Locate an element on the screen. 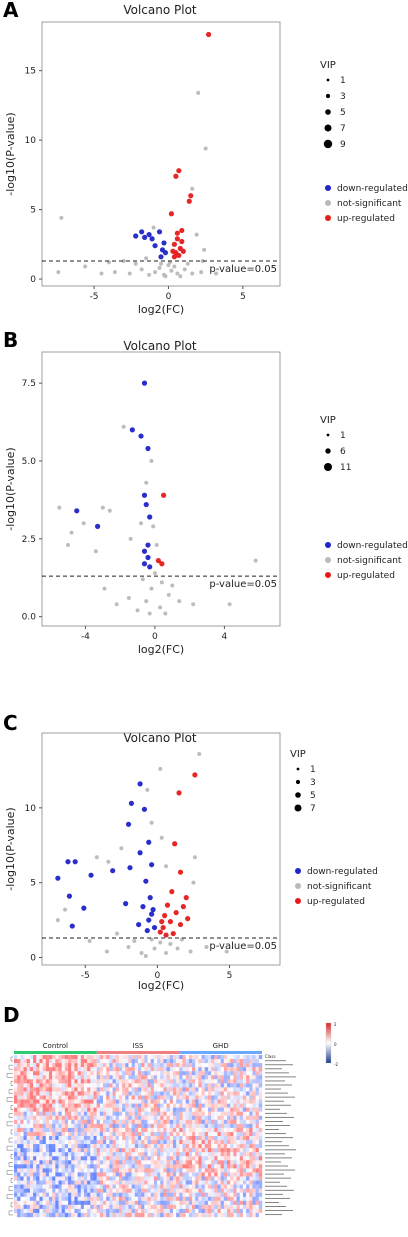 The image size is (408, 1237). chart-title: Volcano Plot is located at coordinates (160, 346).